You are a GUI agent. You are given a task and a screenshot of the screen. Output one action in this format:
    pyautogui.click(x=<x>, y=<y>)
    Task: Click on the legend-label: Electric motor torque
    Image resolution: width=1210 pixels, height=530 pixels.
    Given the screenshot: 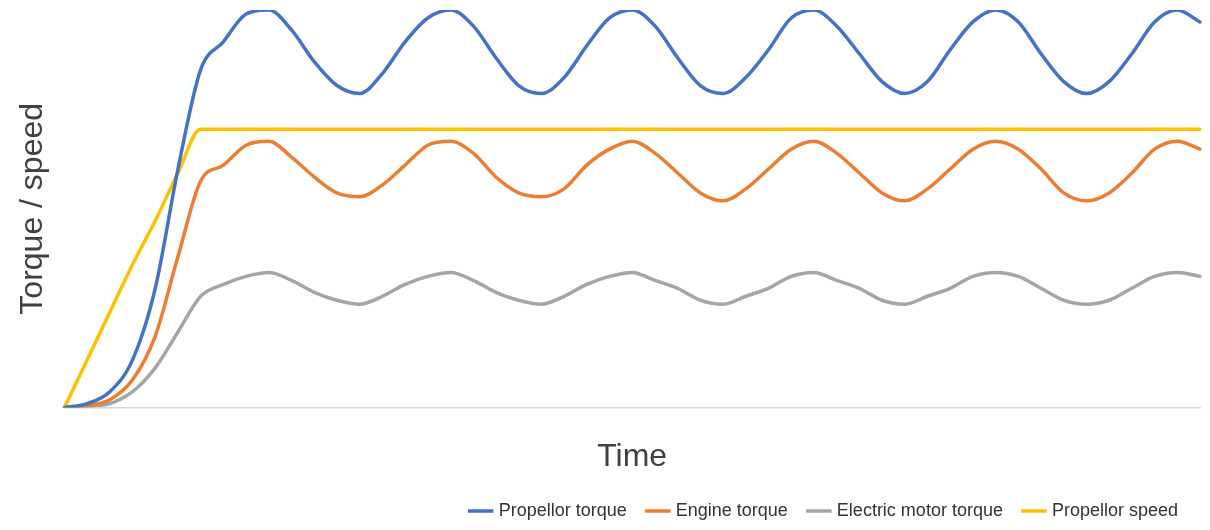 What is the action you would take?
    pyautogui.click(x=919, y=509)
    